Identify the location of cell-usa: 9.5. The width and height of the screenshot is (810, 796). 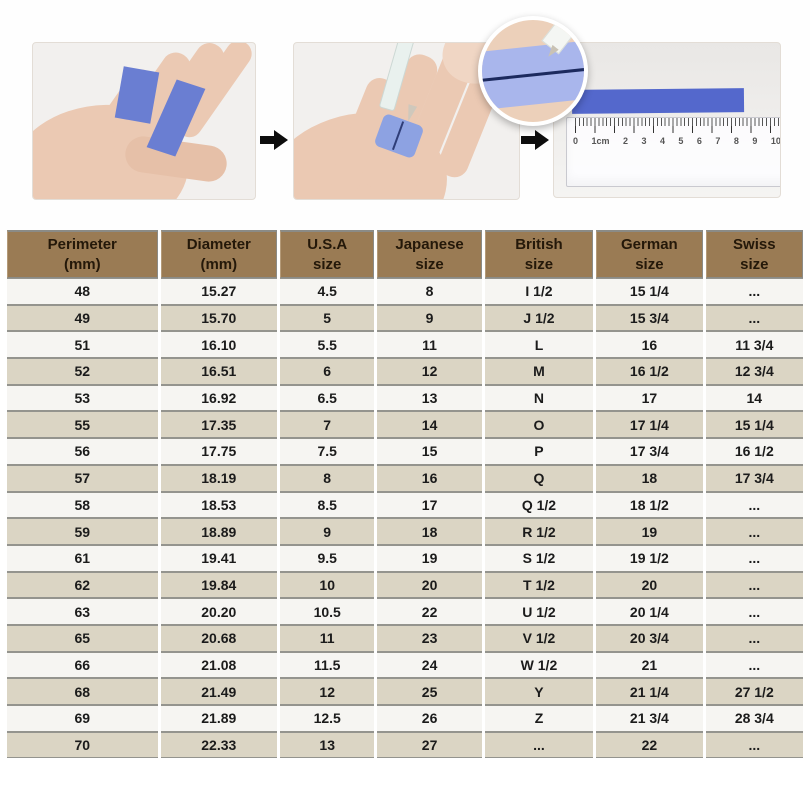
(327, 558).